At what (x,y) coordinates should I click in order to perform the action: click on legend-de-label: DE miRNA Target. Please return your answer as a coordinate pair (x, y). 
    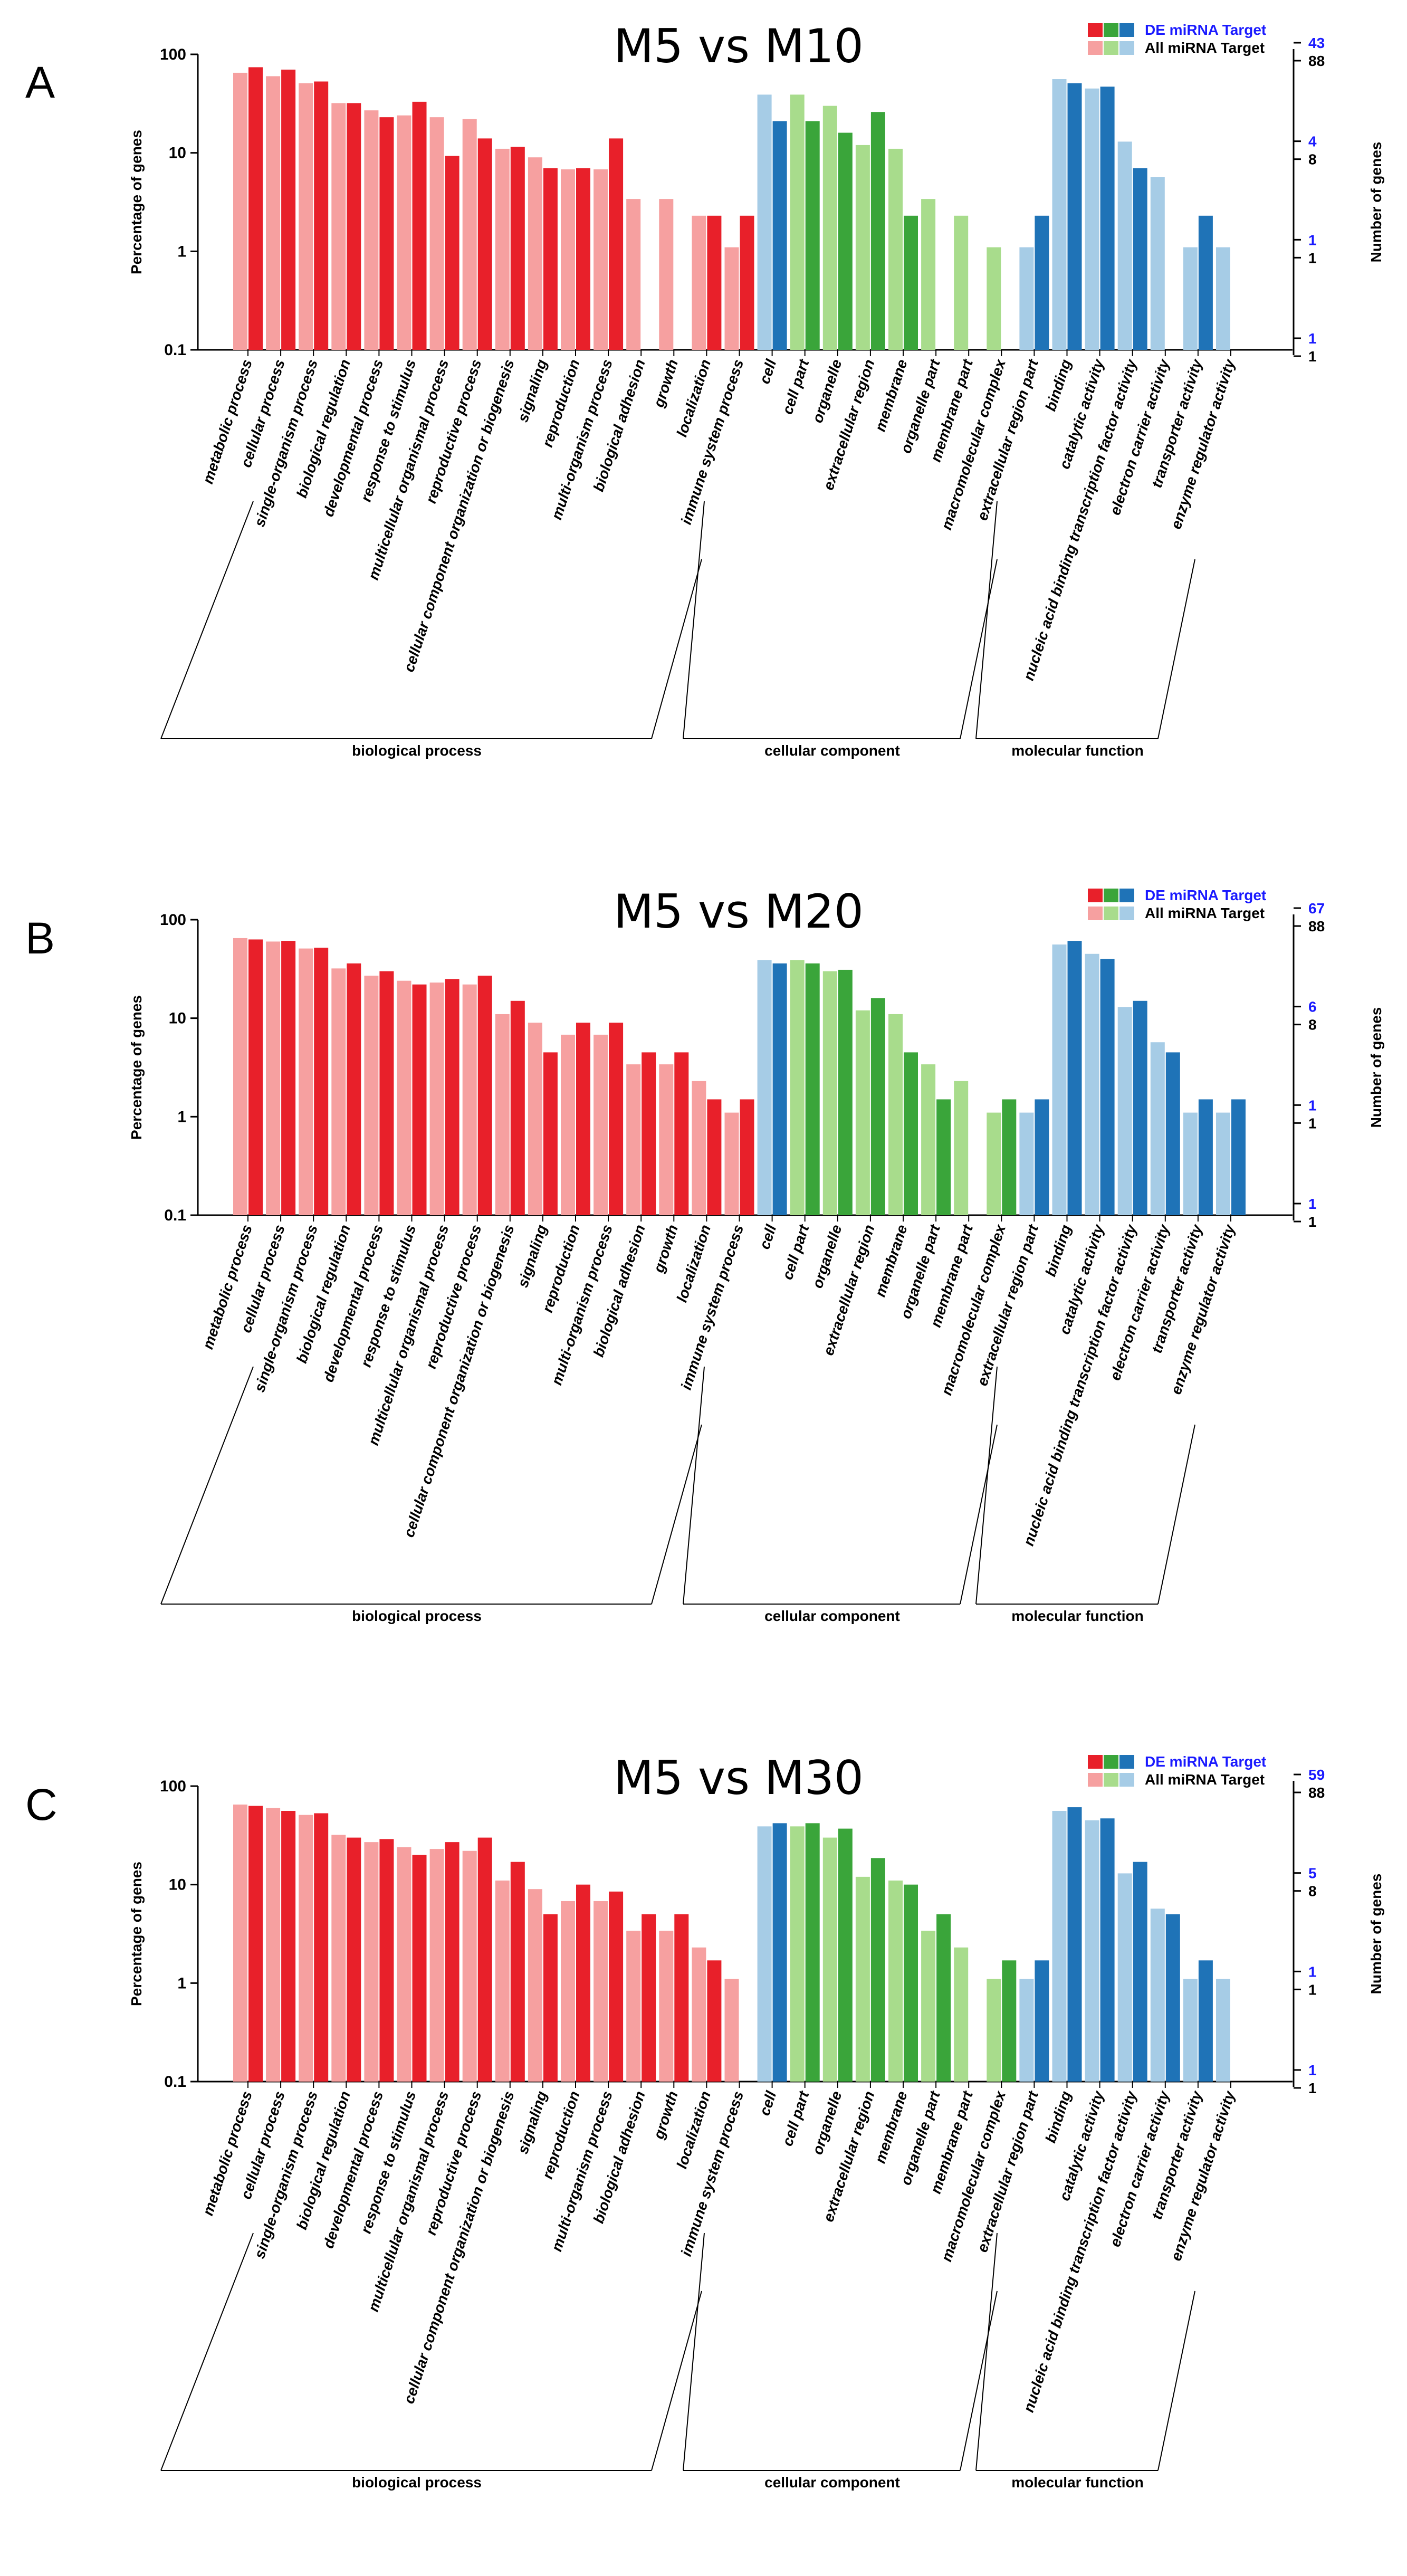
    Looking at the image, I should click on (1205, 30).